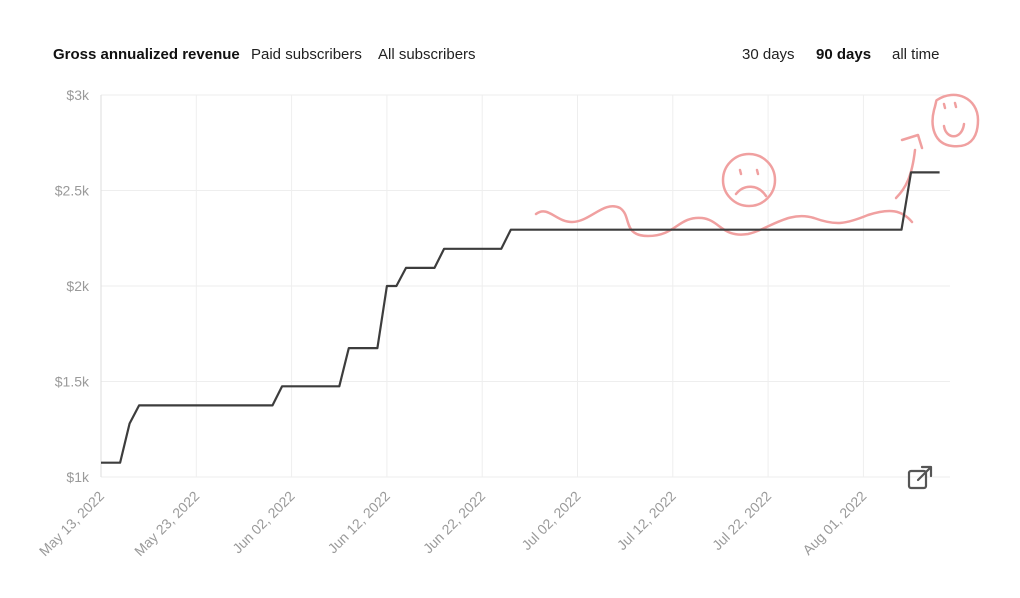 This screenshot has width=1020, height=598. I want to click on x-tick-label: Jul 02, 2022, so click(550, 520).